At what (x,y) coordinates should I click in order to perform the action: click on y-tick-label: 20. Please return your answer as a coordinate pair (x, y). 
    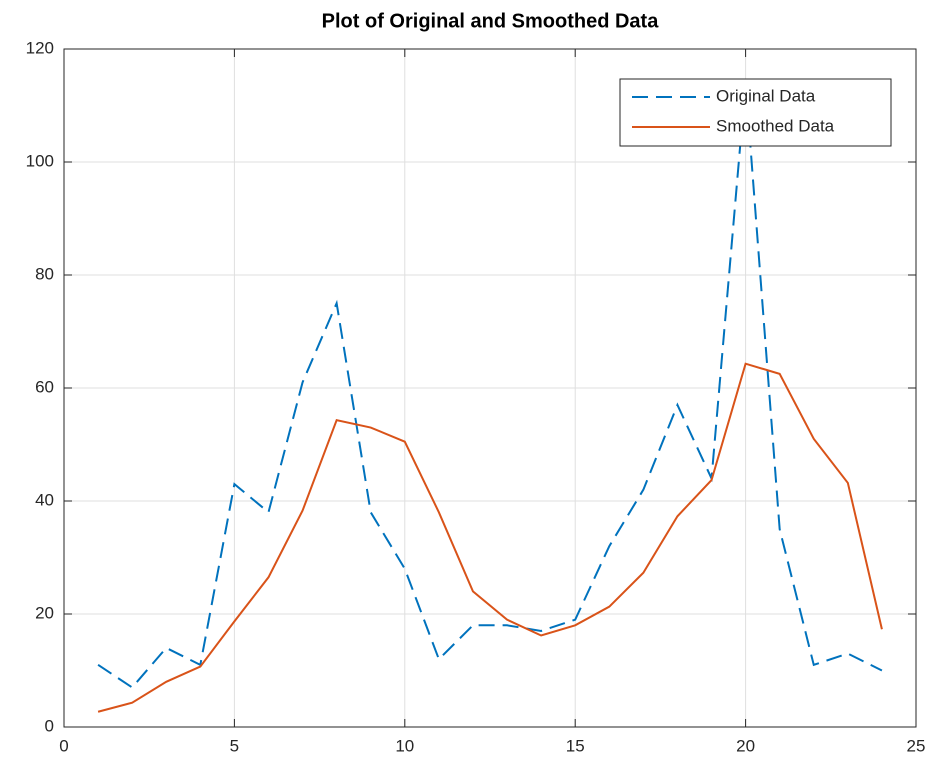
    Looking at the image, I should click on (44, 612).